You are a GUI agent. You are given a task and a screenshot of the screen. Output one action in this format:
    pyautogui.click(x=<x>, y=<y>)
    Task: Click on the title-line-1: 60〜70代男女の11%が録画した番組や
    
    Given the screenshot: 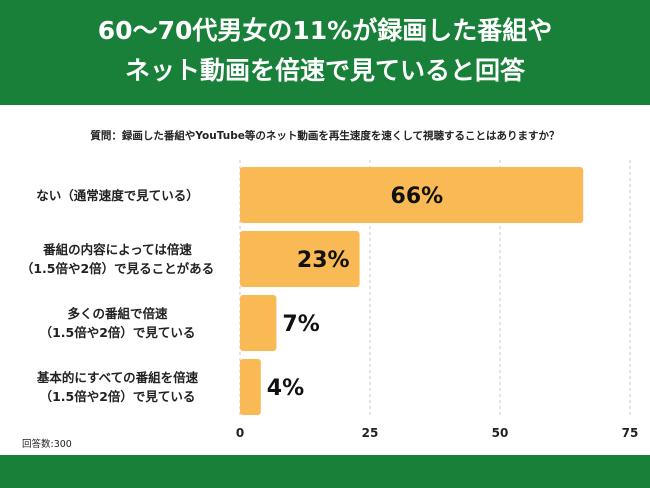 What is the action you would take?
    pyautogui.click(x=325, y=30)
    